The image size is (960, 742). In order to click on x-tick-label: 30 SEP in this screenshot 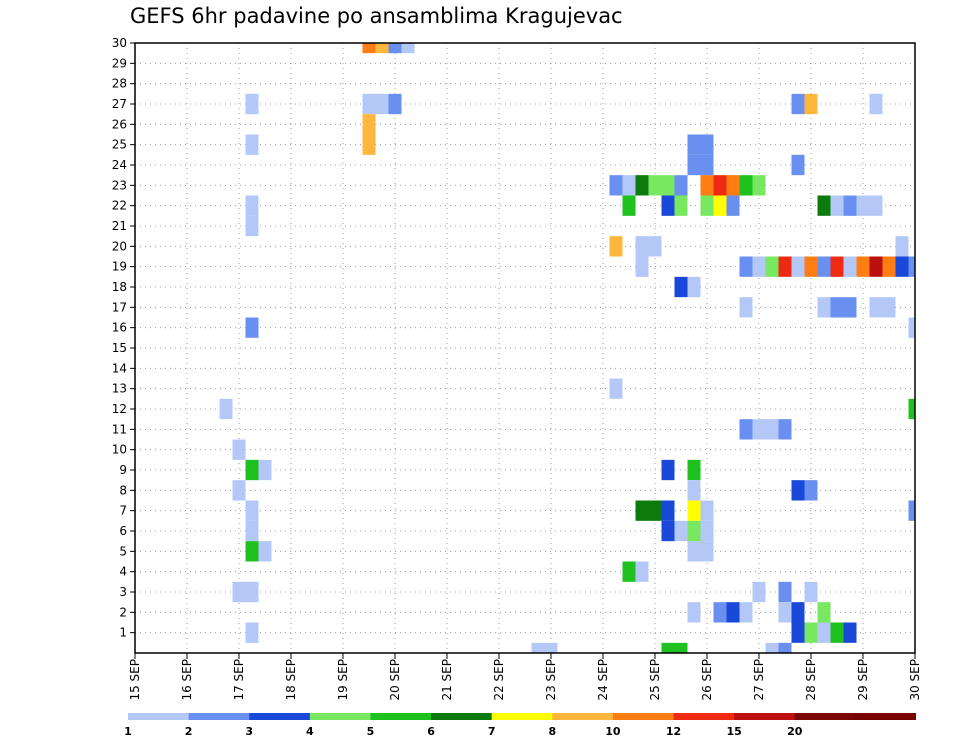, I will do `click(915, 680)`.